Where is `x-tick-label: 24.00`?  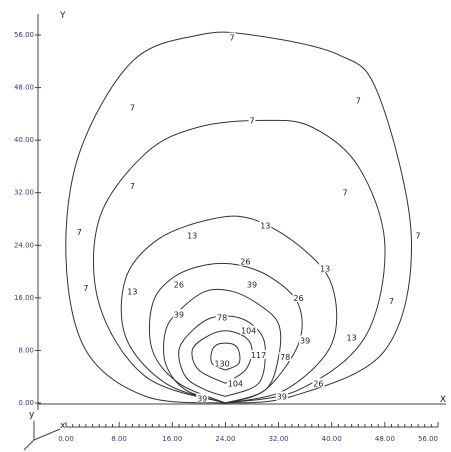
x-tick-label: 24.00 is located at coordinates (225, 439).